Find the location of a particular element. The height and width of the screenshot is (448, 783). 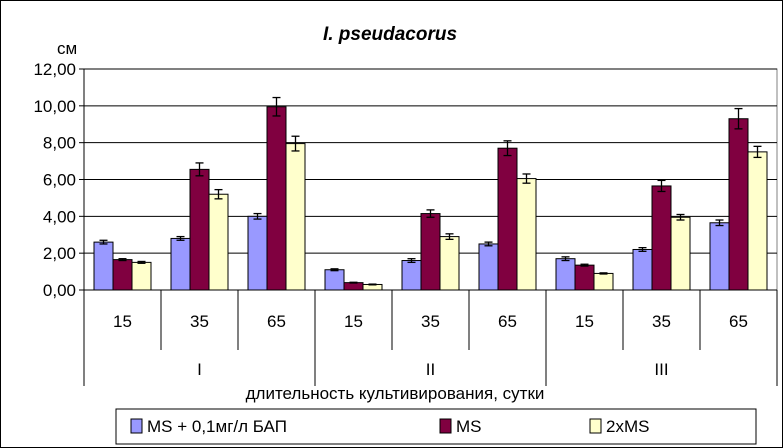

group-label: II is located at coordinates (430, 369).